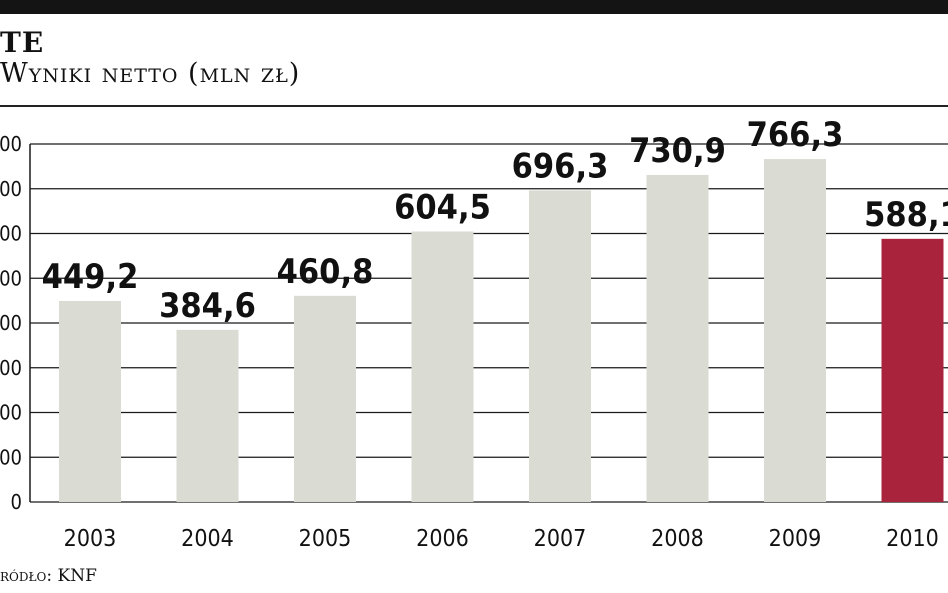  What do you see at coordinates (16, 502) in the screenshot?
I see `y-tick-label: 0` at bounding box center [16, 502].